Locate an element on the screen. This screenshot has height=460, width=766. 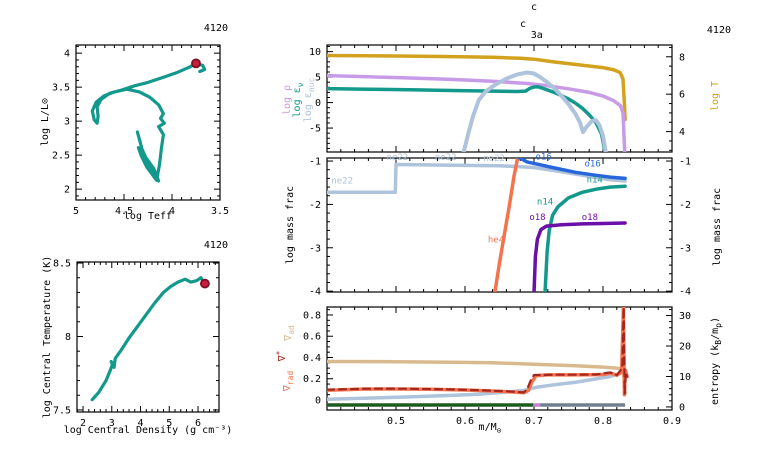
entropy-axis-label: entropy (kB/mp) is located at coordinates (716, 361).